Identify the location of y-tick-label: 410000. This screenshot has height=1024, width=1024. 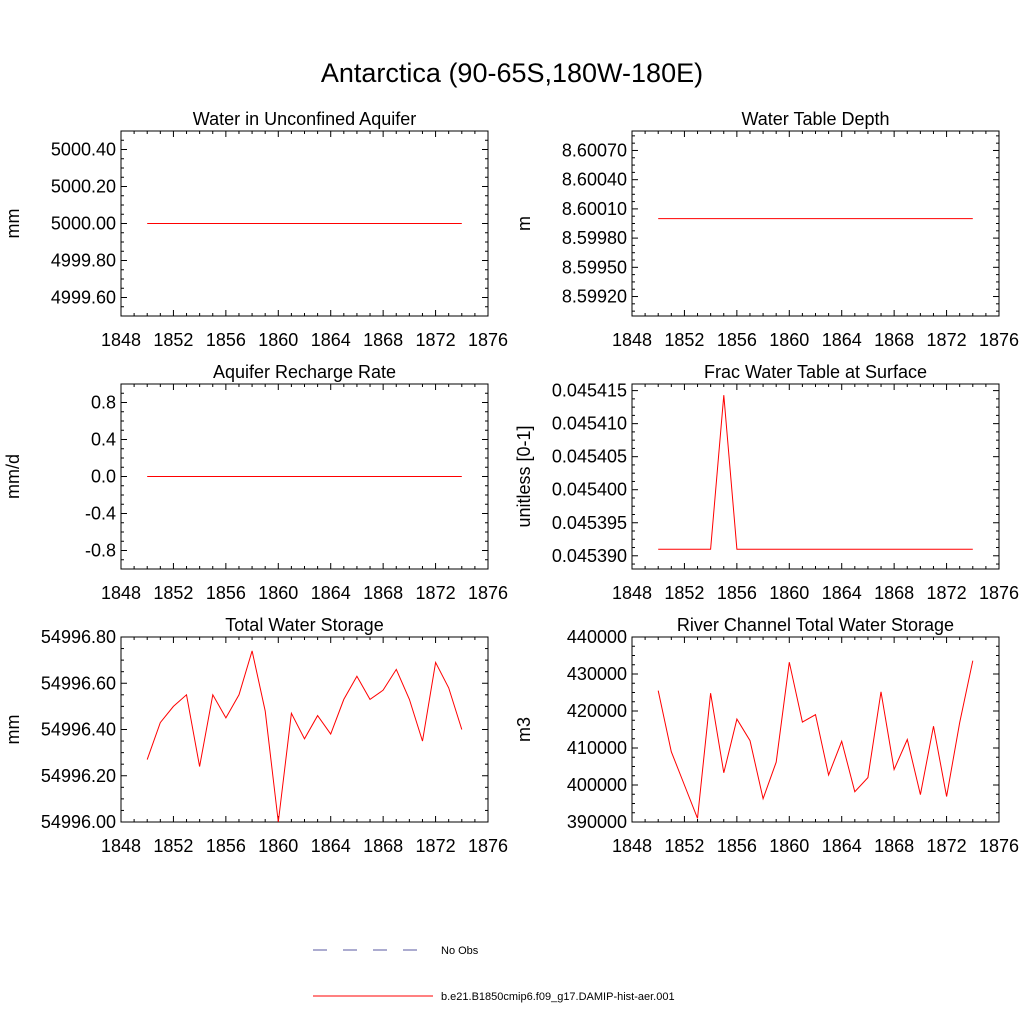
(597, 748).